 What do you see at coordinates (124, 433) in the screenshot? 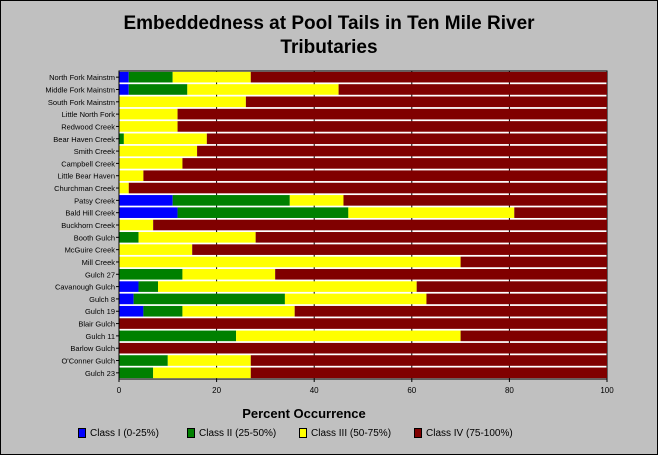
I see `legend-label: Class I (0-25%)` at bounding box center [124, 433].